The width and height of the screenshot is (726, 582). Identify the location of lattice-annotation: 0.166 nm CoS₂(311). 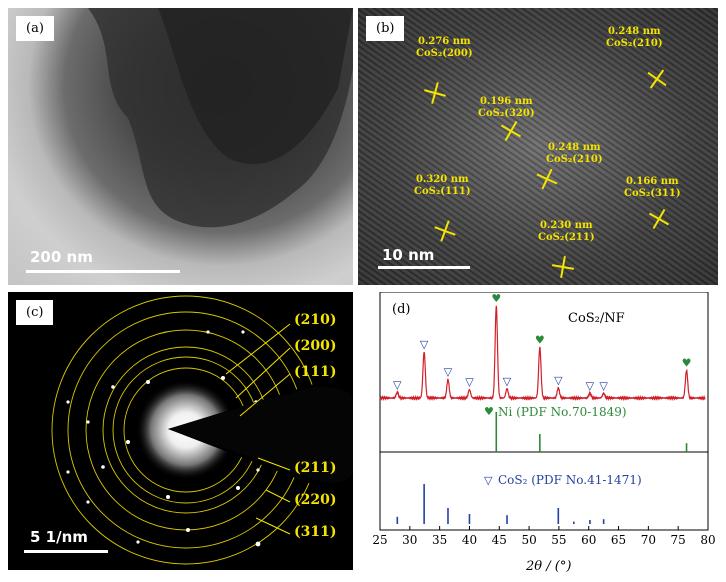
(652, 187).